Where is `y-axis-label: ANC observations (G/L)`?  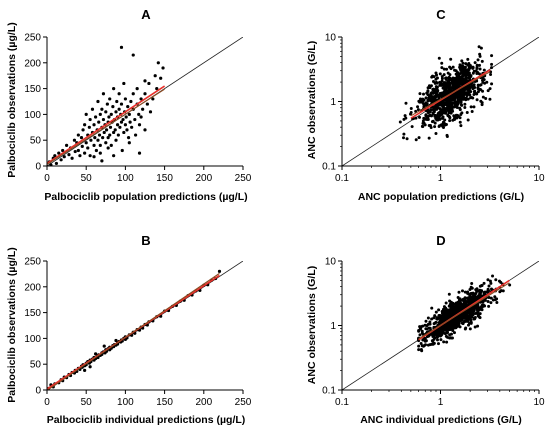 y-axis-label: ANC observations (G/L) is located at coordinates (312, 325).